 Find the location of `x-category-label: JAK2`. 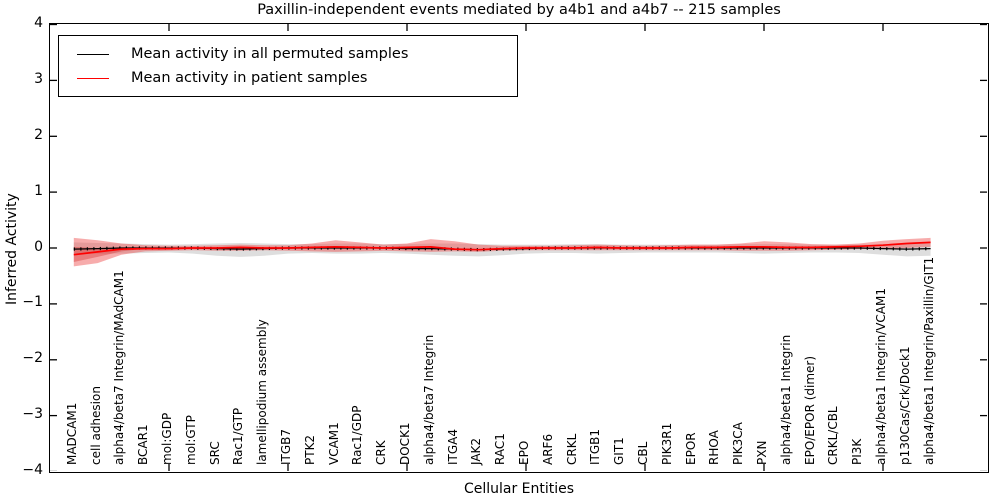

x-category-label: JAK2 is located at coordinates (476, 451).